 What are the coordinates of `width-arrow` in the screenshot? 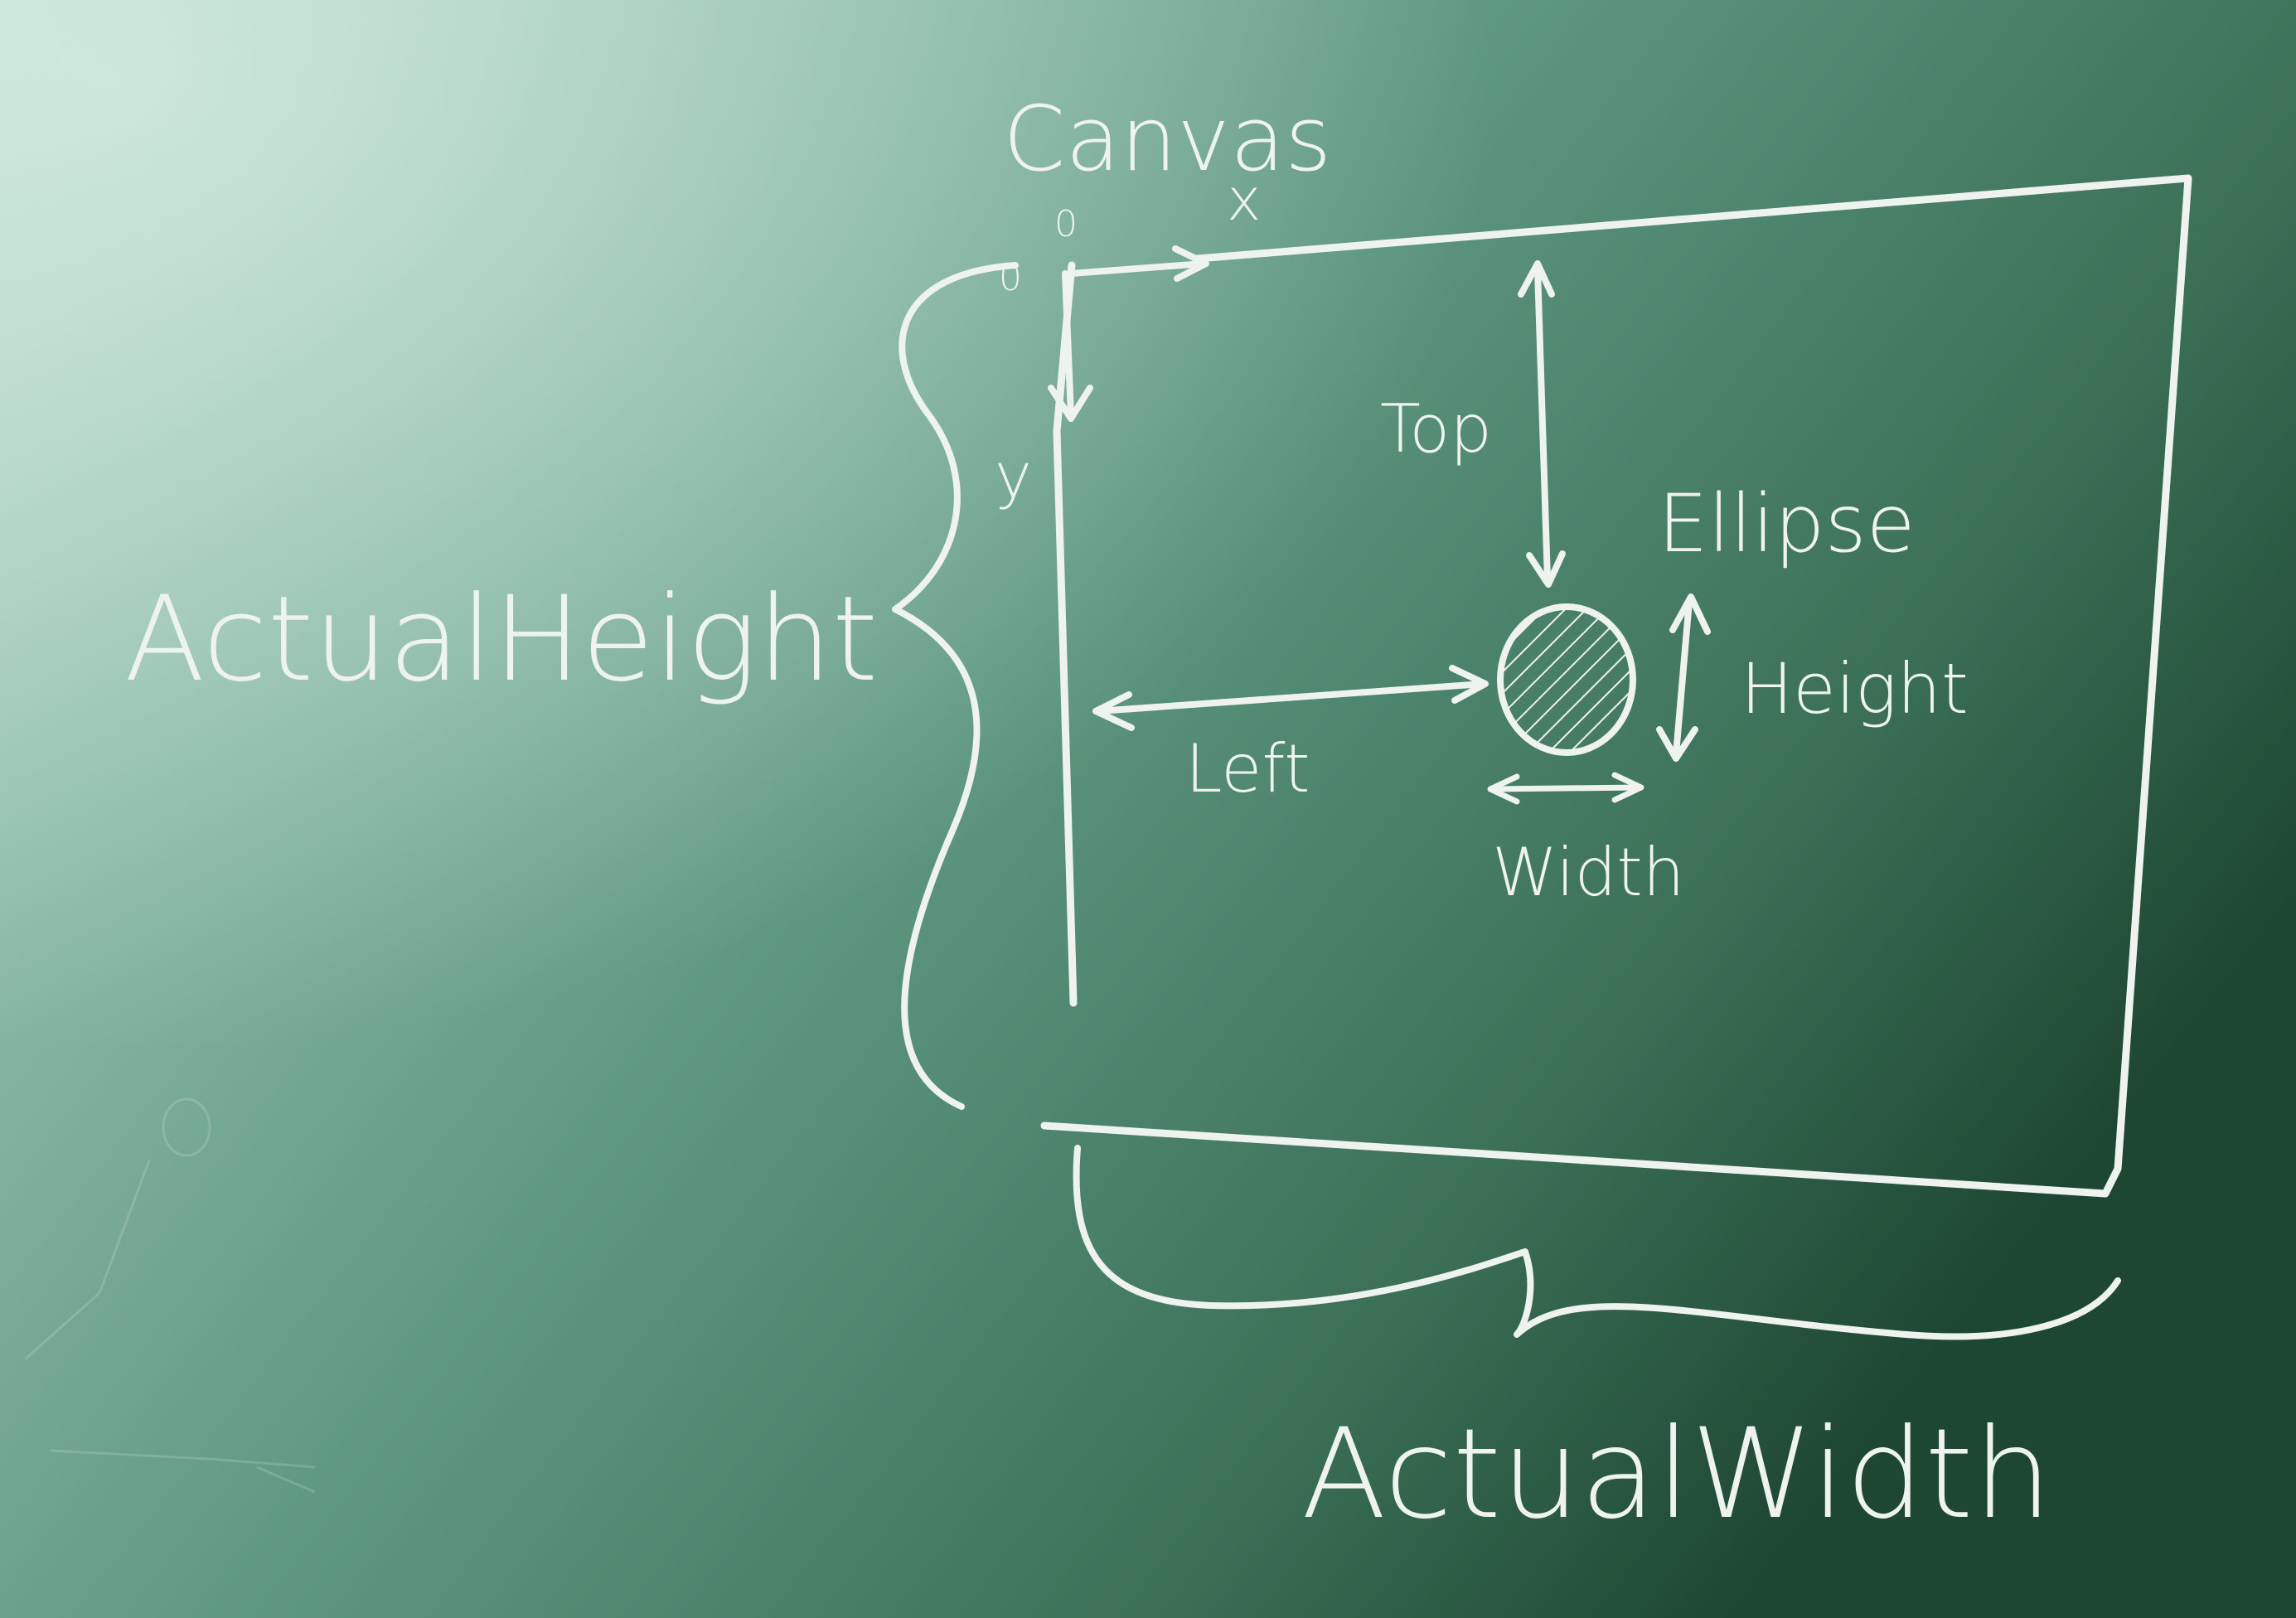 It's located at (1566, 788).